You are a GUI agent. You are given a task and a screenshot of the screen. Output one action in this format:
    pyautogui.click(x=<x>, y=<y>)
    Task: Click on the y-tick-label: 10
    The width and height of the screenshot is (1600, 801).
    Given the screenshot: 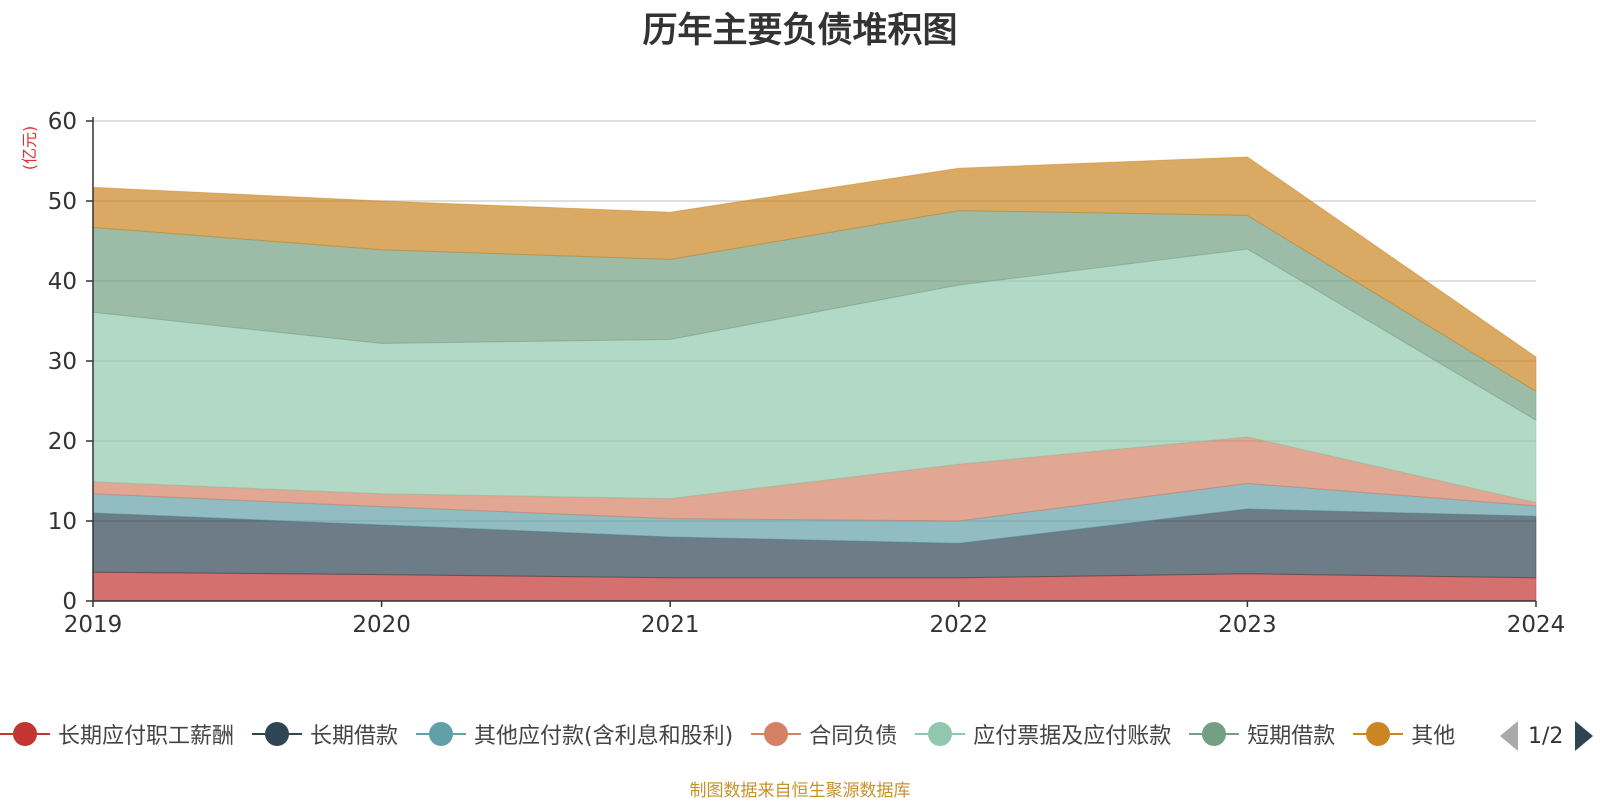 What is the action you would take?
    pyautogui.click(x=62, y=522)
    